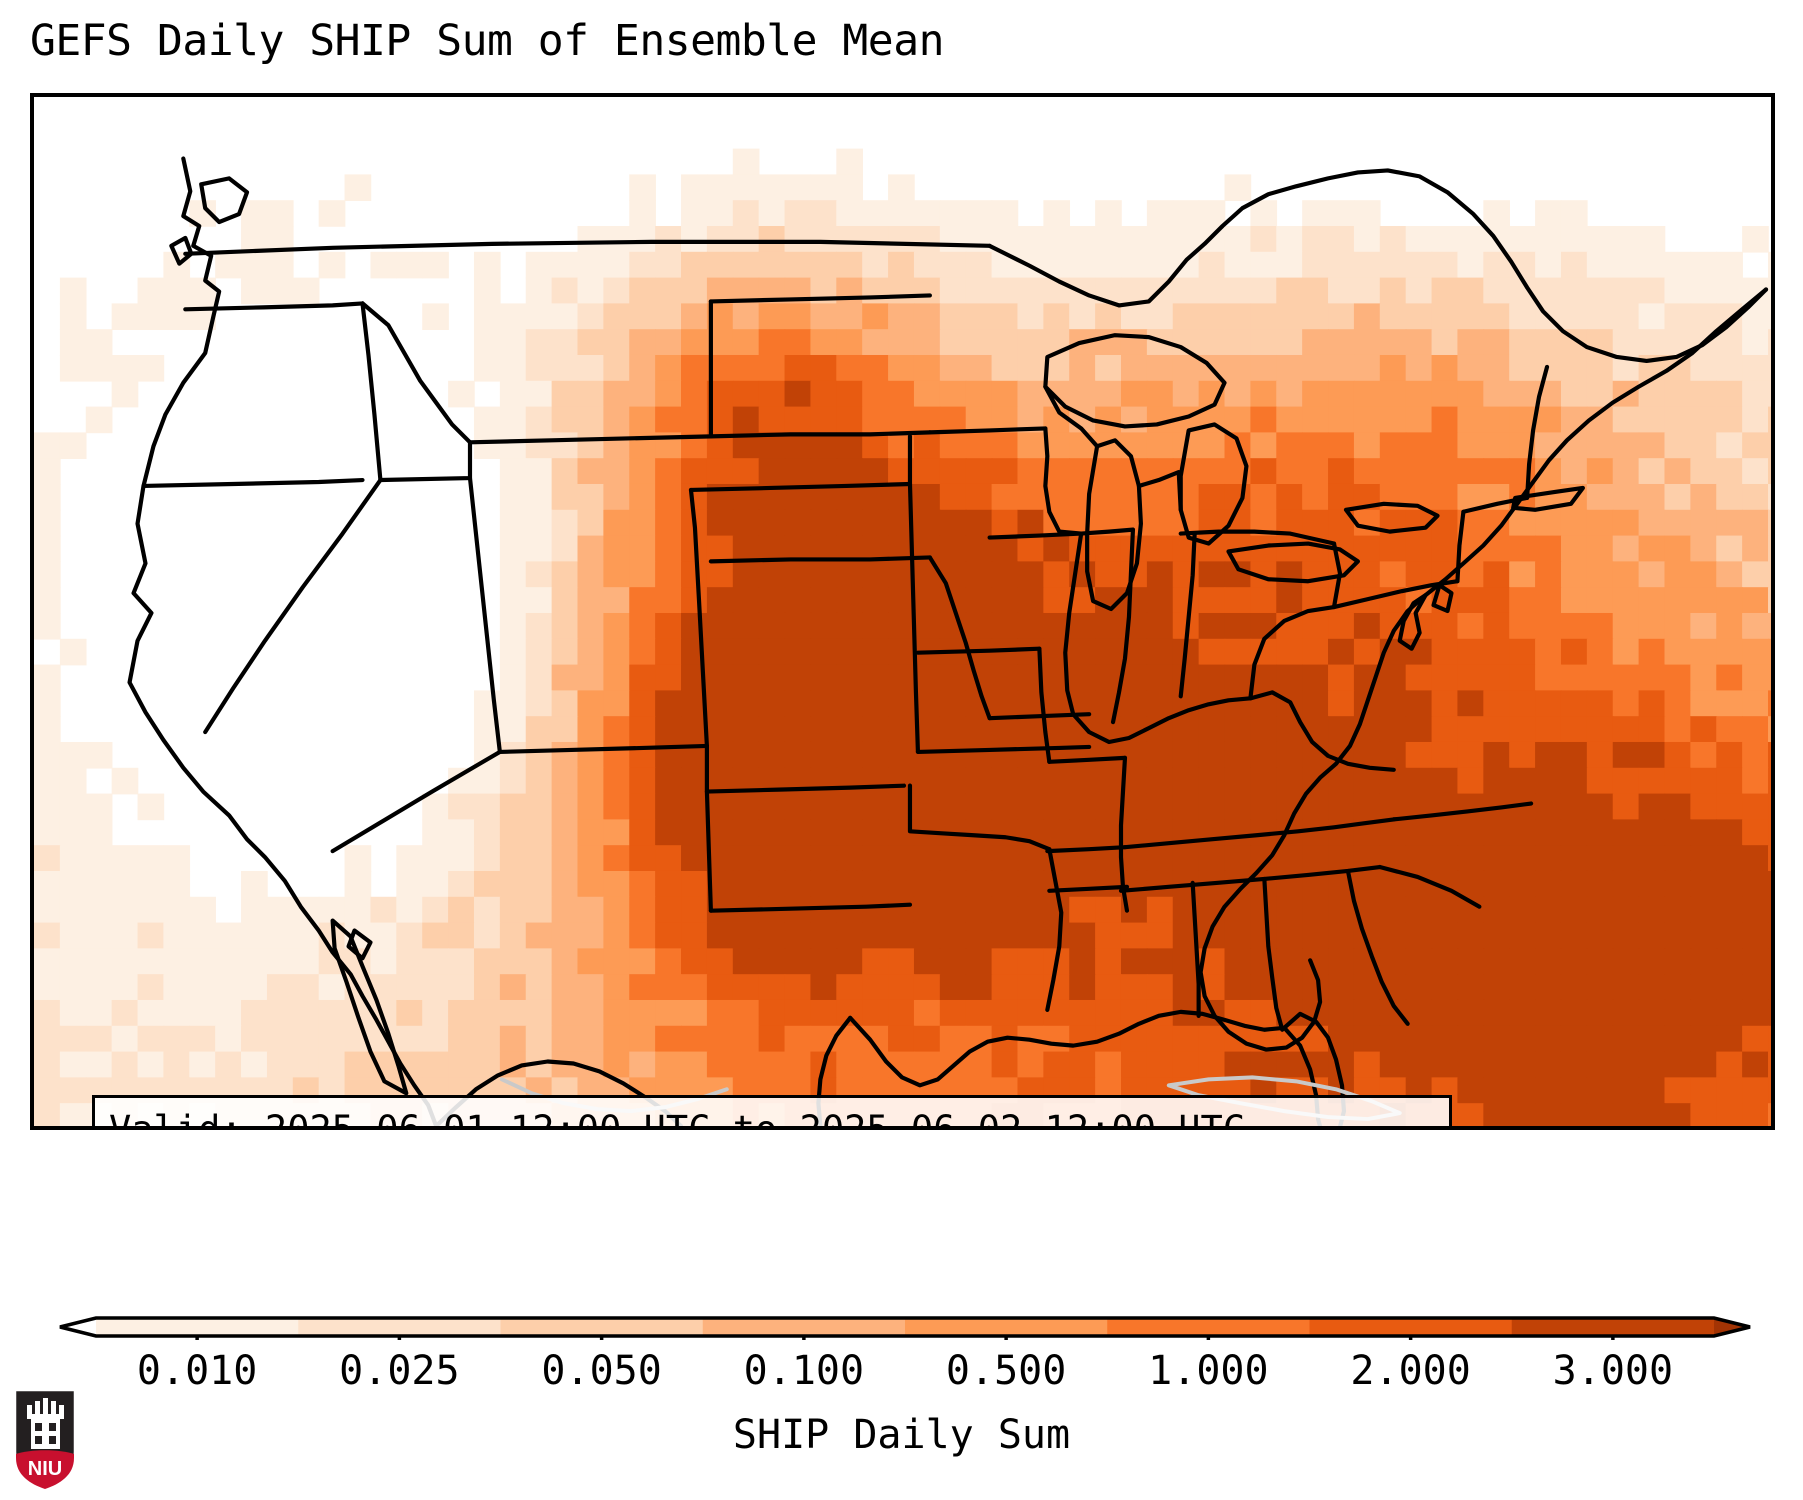 Image resolution: width=1803 pixels, height=1500 pixels. Describe the element at coordinates (224, 200) in the screenshot. I see `puget-sound` at that location.